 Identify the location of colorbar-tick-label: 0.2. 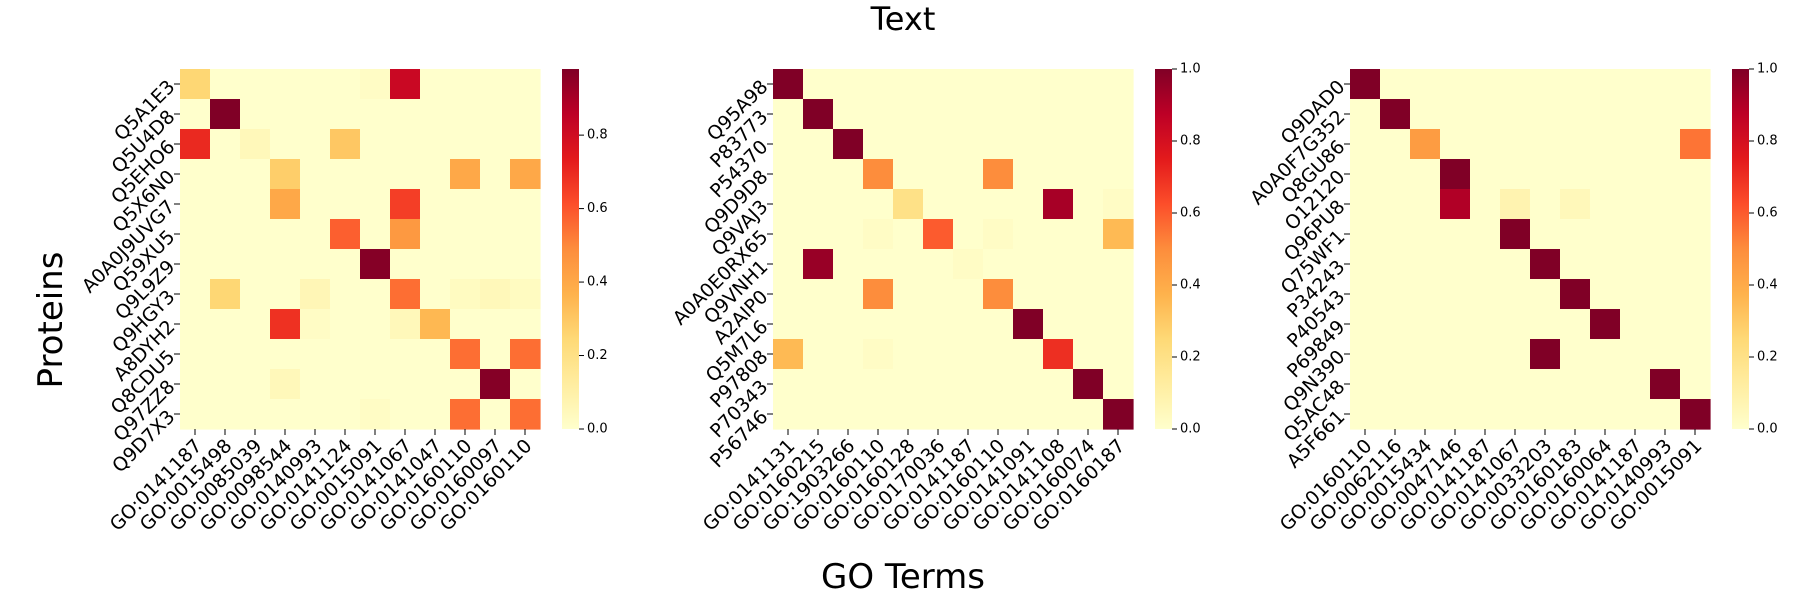
(1190, 357).